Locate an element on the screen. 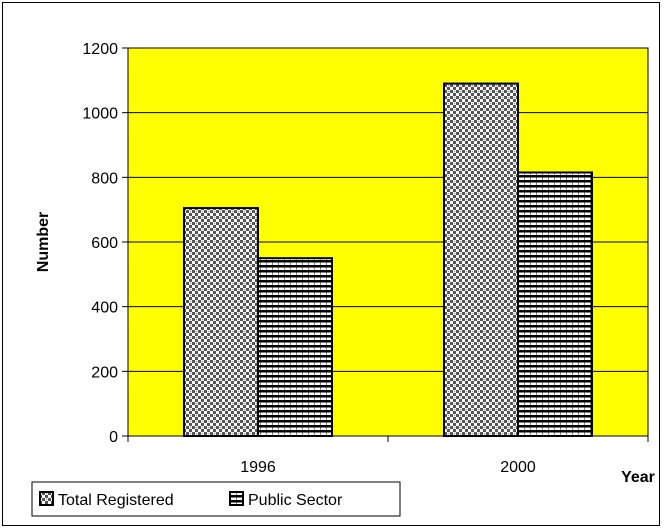 This screenshot has height=532, width=665. x-tick-label: 2000 is located at coordinates (518, 467).